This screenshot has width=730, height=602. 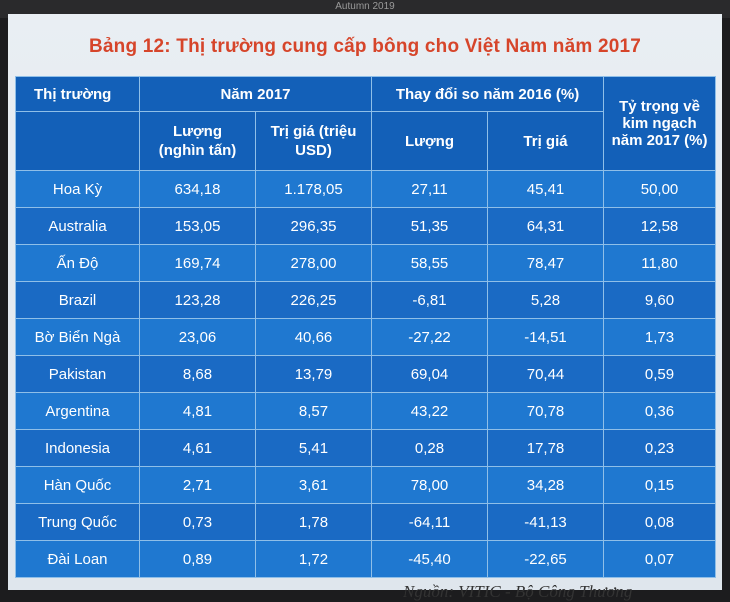 What do you see at coordinates (77, 559) in the screenshot?
I see `cell-market: Đài Loan` at bounding box center [77, 559].